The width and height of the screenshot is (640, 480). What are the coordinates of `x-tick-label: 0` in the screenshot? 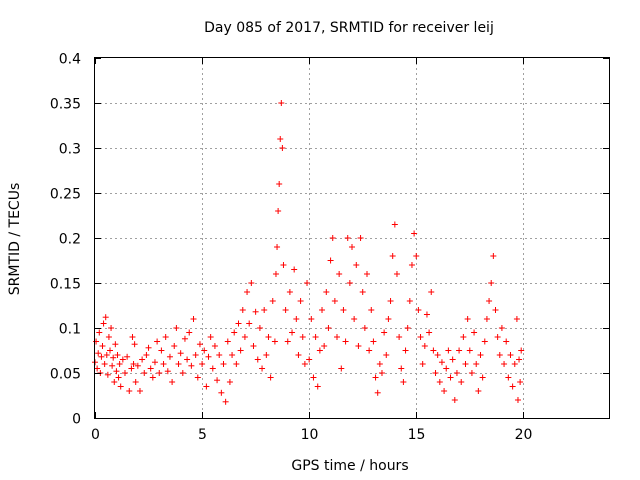 It's located at (95, 435).